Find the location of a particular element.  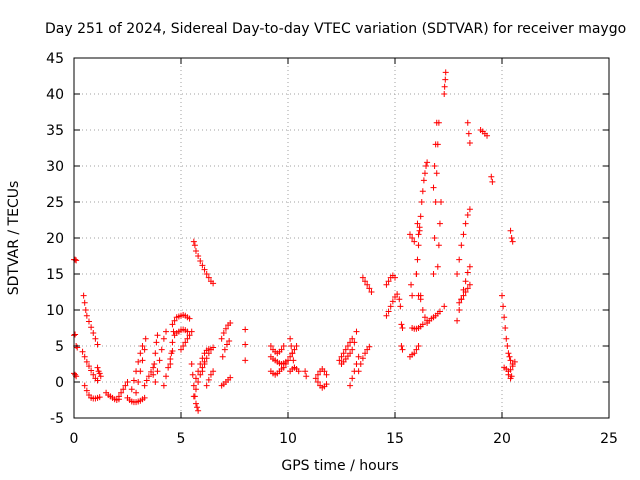

x-axis-tick-labels: 0 5 10 15 20 25 is located at coordinates (344, 439).